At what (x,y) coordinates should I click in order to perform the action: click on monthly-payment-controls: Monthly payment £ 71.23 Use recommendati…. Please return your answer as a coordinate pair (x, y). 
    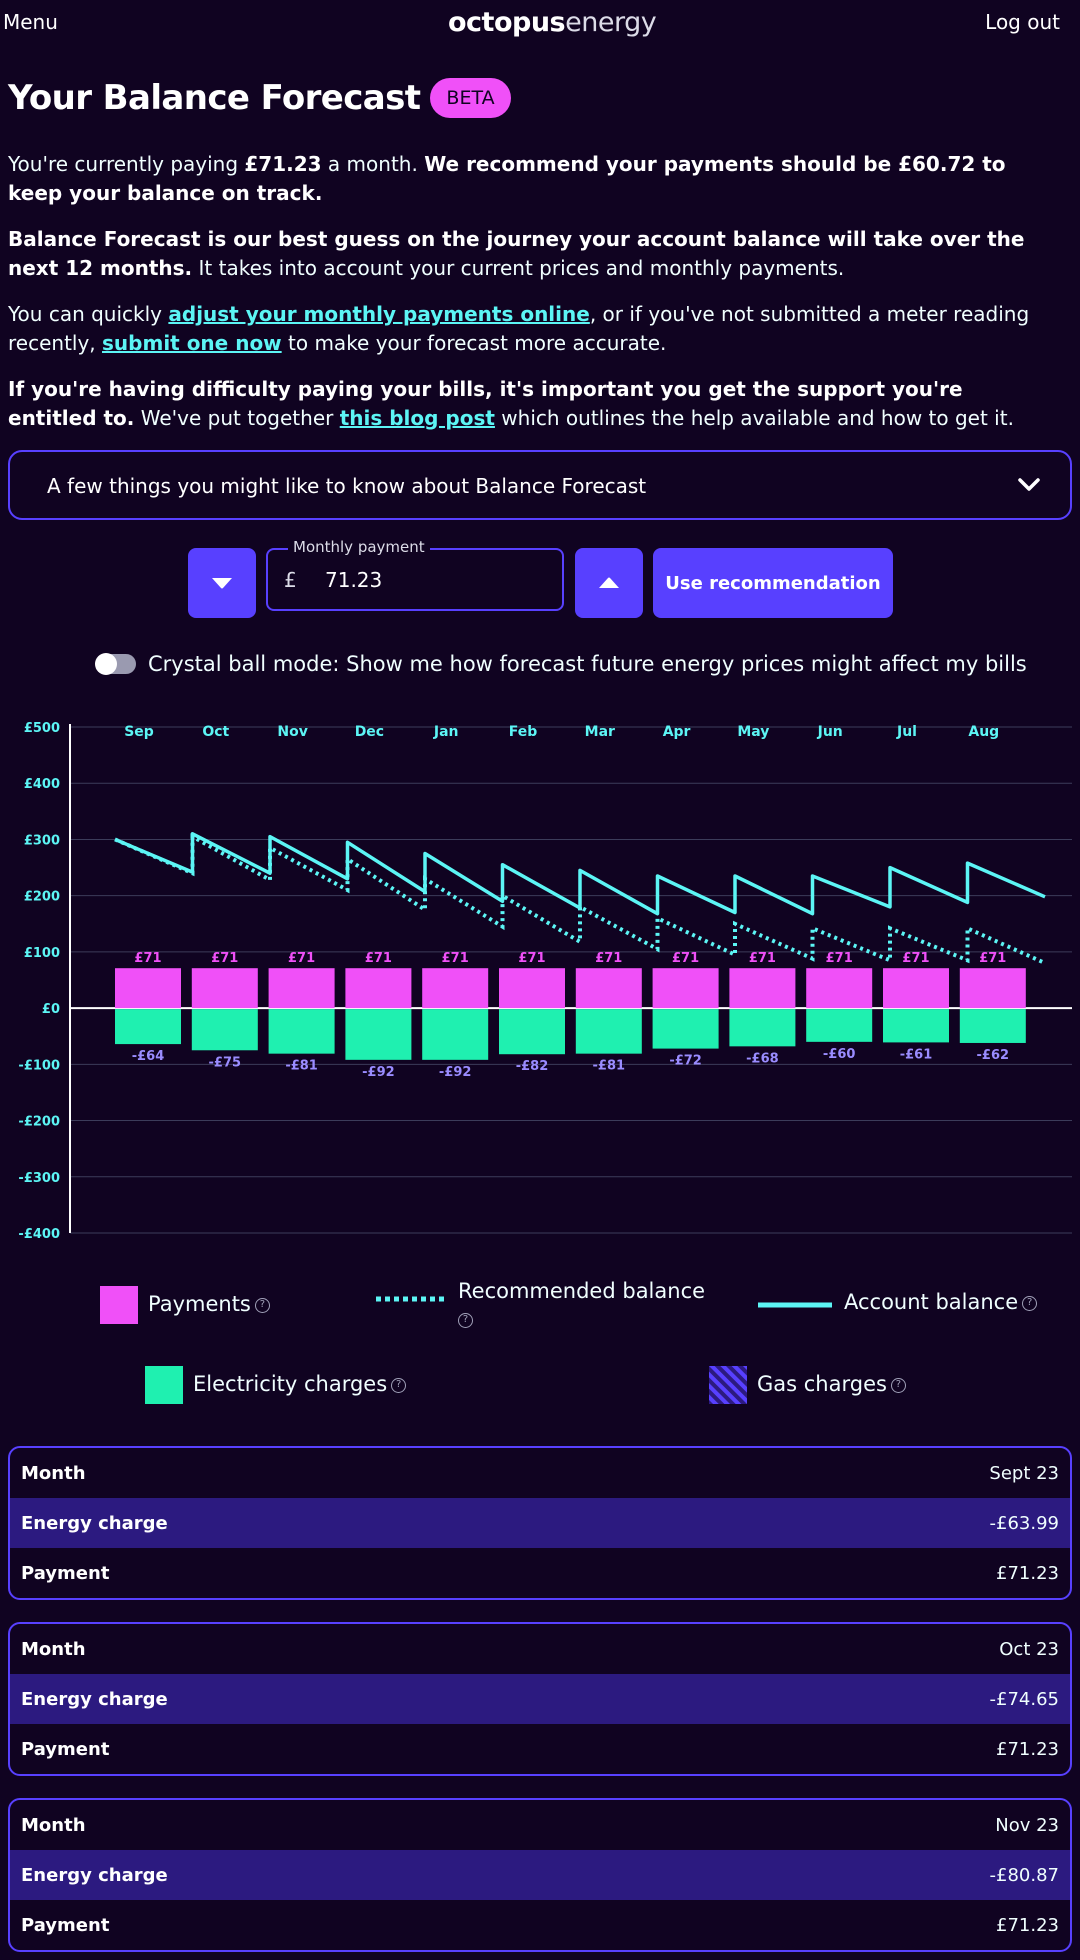
    Looking at the image, I should click on (540, 579).